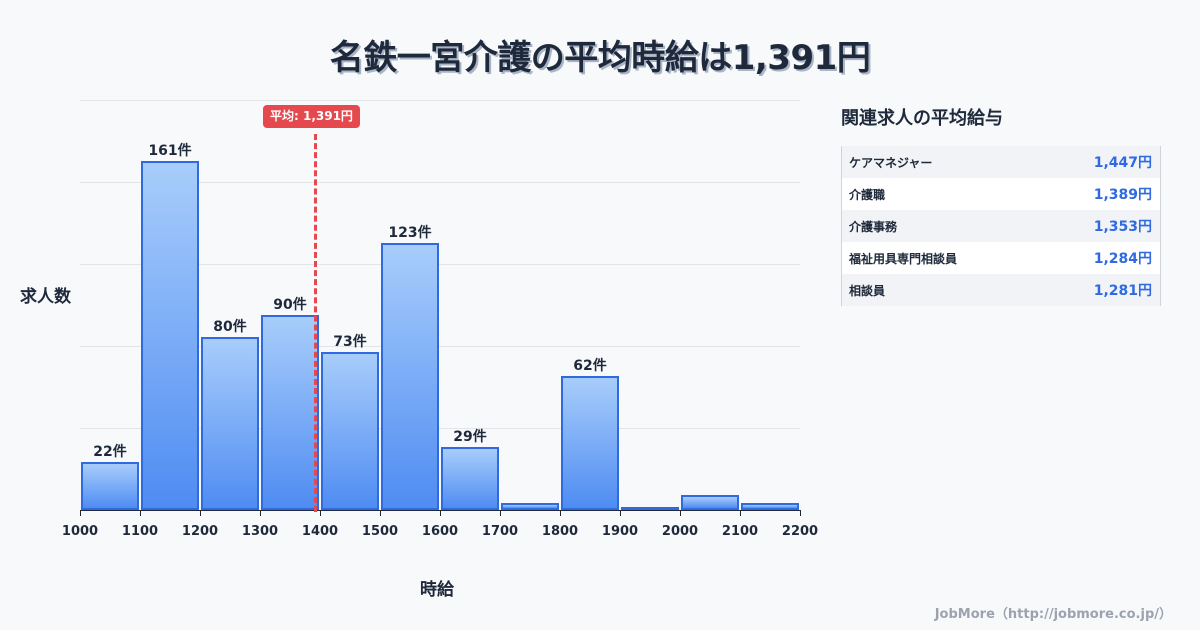 The height and width of the screenshot is (630, 1200). Describe the element at coordinates (200, 531) in the screenshot. I see `x-tick-label: 1200` at that location.